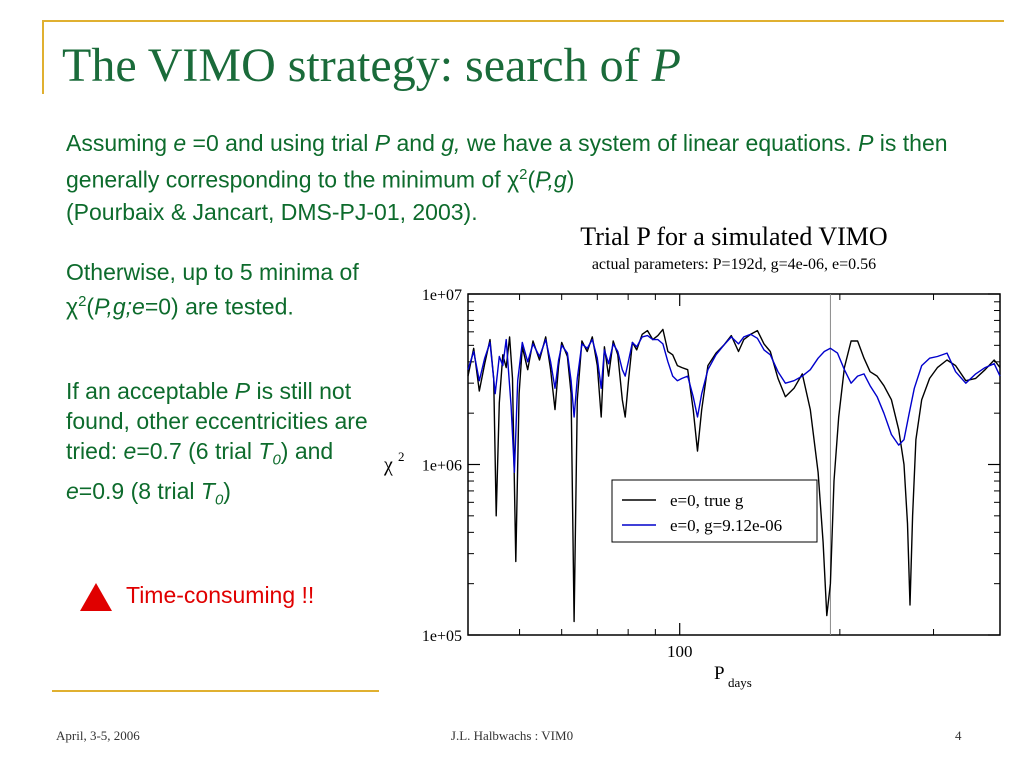 Image resolution: width=1024 pixels, height=768 pixels. I want to click on y-axis-label-sup: 2, so click(401, 456).